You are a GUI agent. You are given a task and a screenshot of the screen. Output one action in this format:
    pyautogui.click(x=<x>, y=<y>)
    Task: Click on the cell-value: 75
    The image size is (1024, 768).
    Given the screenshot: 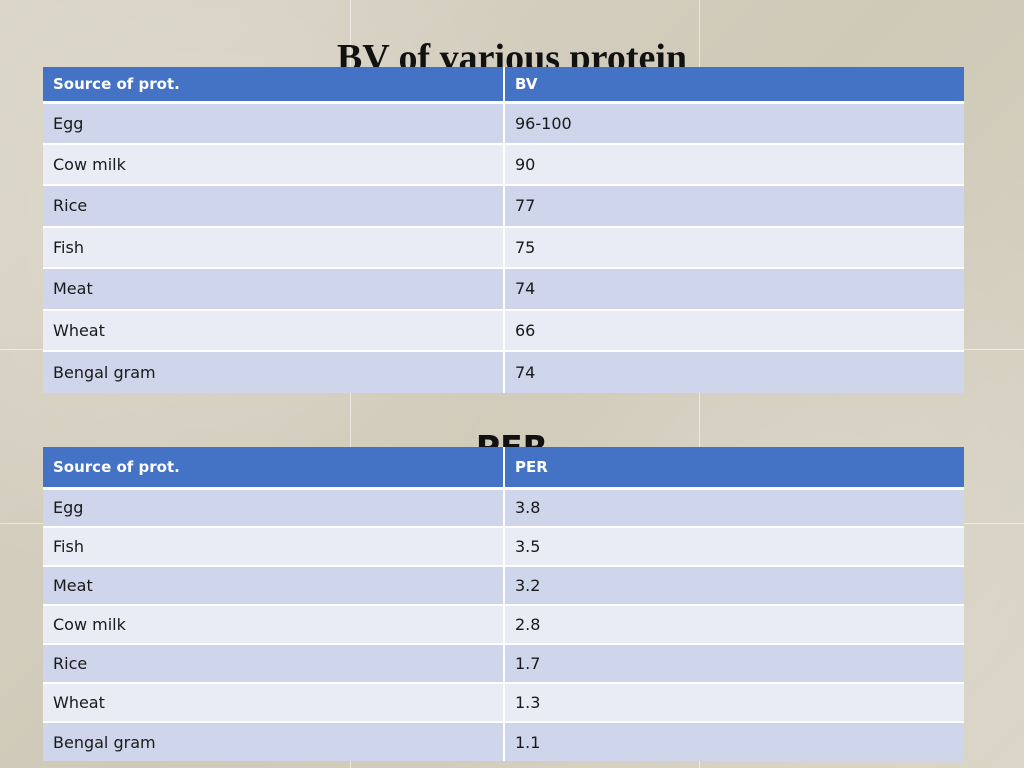 What is the action you would take?
    pyautogui.click(x=734, y=246)
    